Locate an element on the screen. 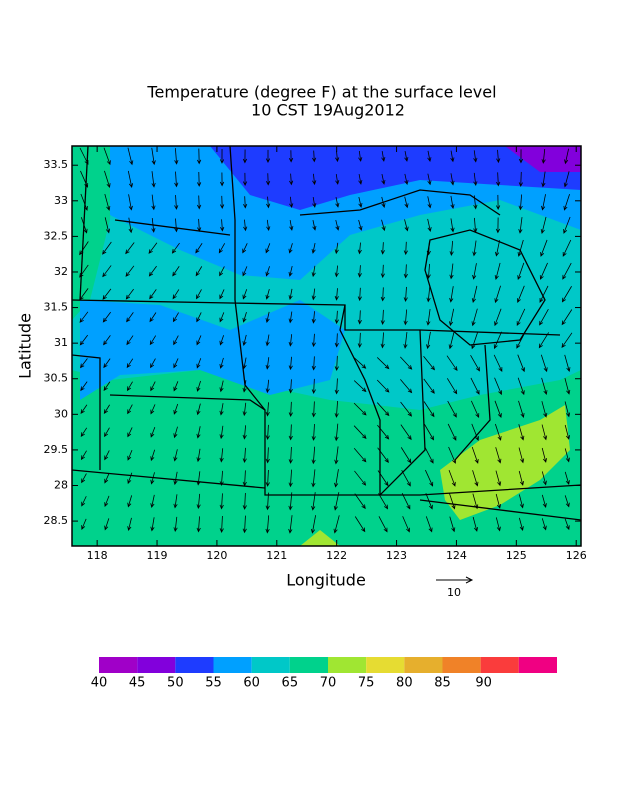  colorbar-label: 40 is located at coordinates (99, 683).